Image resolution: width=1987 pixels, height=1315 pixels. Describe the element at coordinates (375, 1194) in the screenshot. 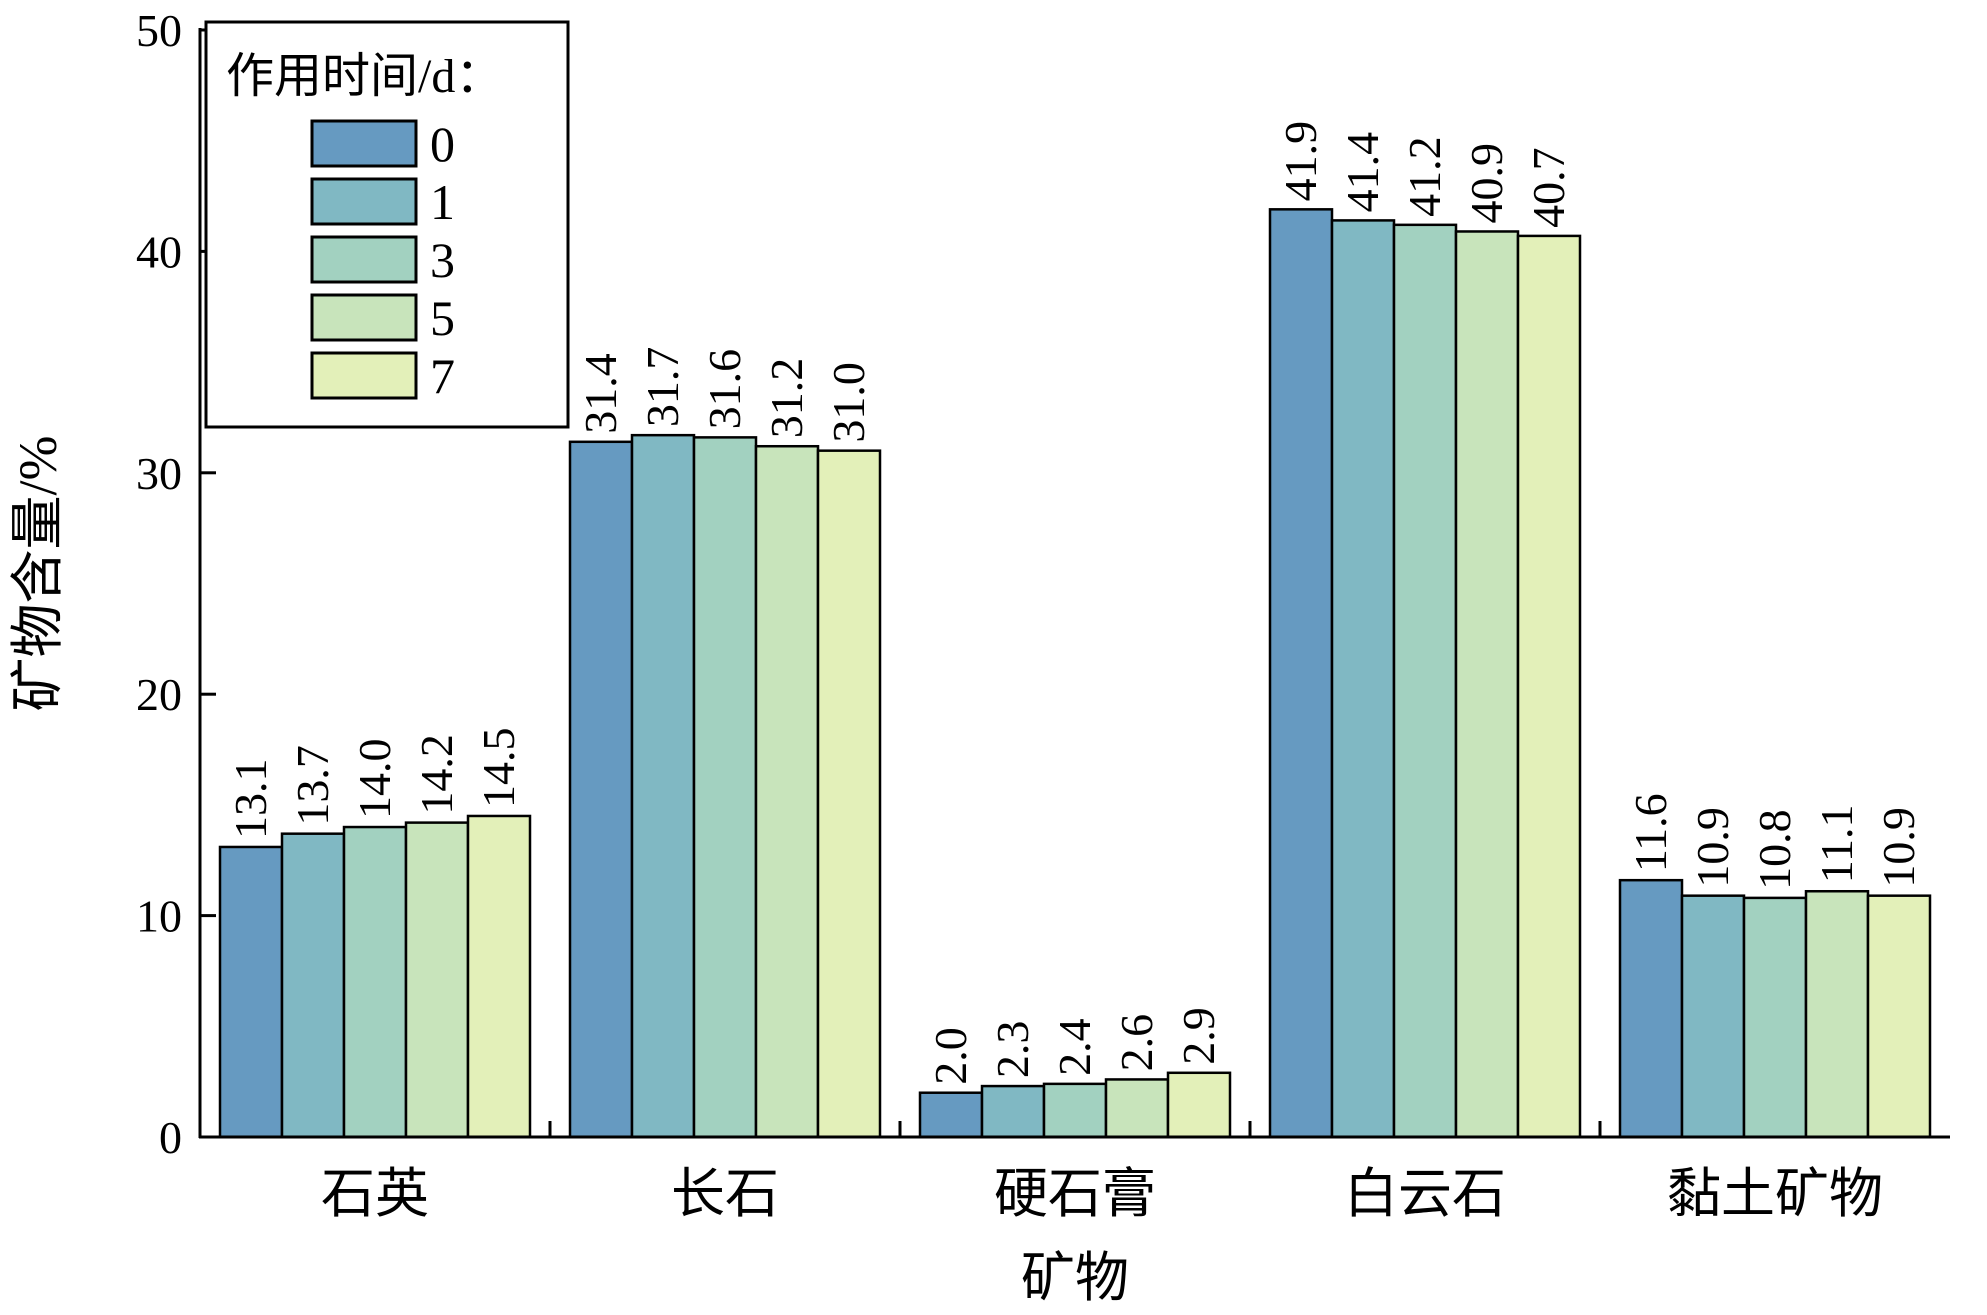

I see `x-category-label: 石英` at that location.